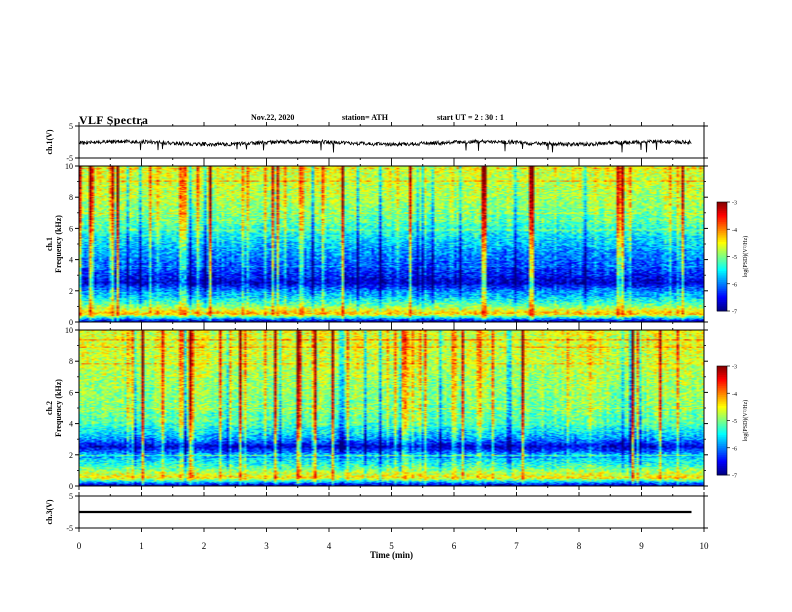  Describe the element at coordinates (141, 546) in the screenshot. I see `x-tick-label: 1` at that location.